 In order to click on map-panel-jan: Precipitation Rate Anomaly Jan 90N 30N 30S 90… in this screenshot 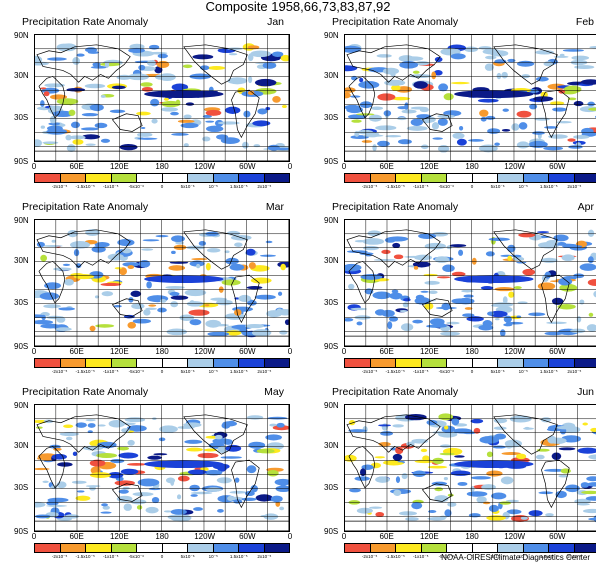, I will do `click(153, 105)`.